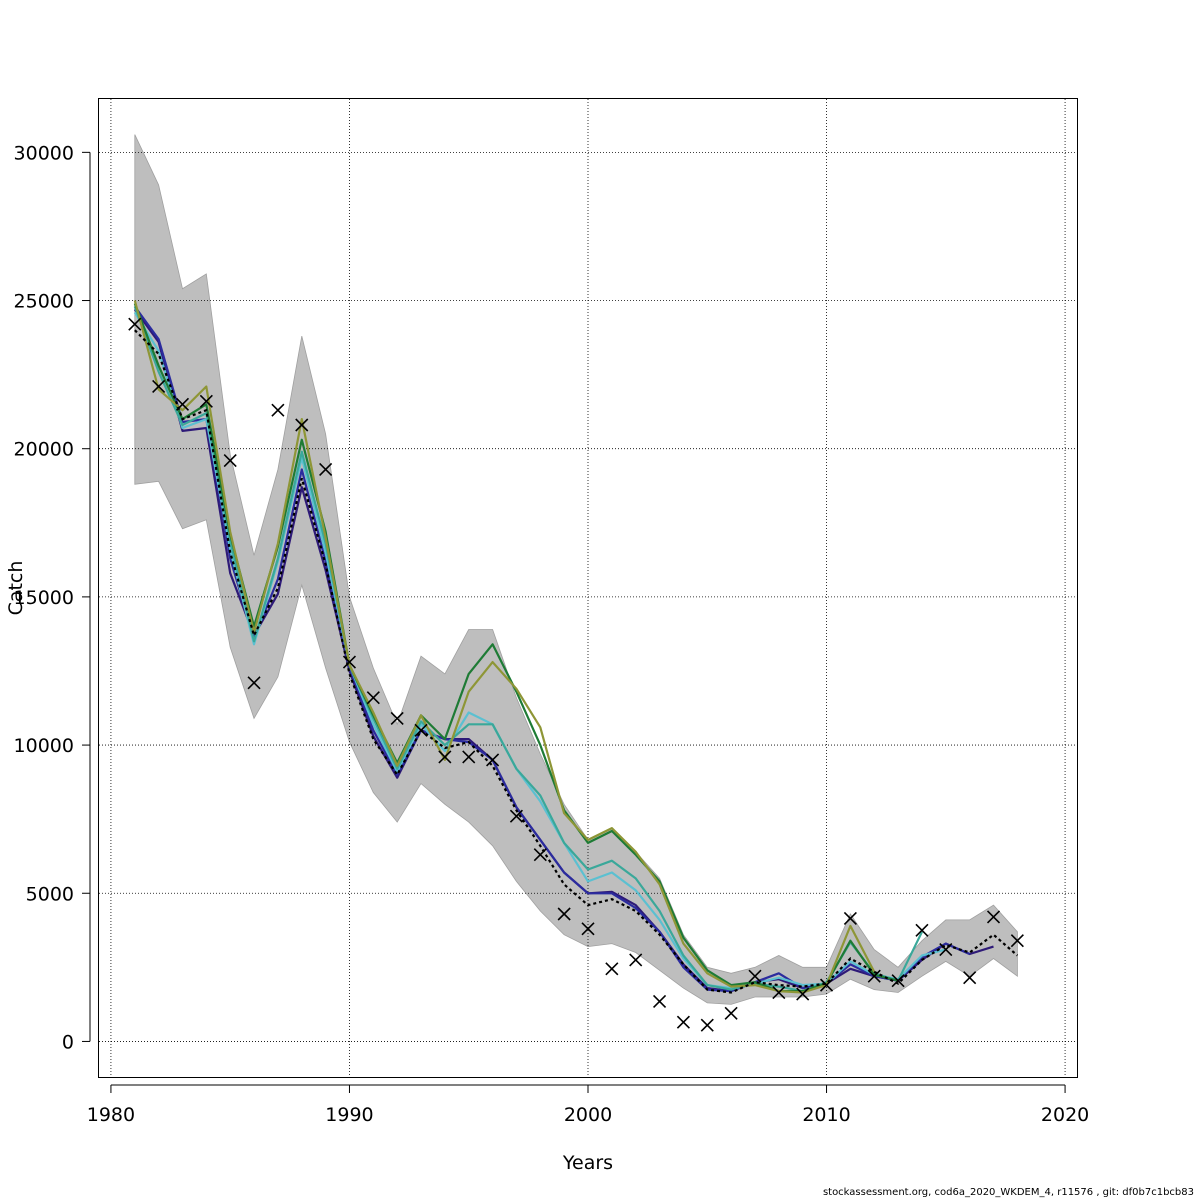 This screenshot has height=1200, width=1200. What do you see at coordinates (50, 894) in the screenshot?
I see `y-tick-label: 5000` at bounding box center [50, 894].